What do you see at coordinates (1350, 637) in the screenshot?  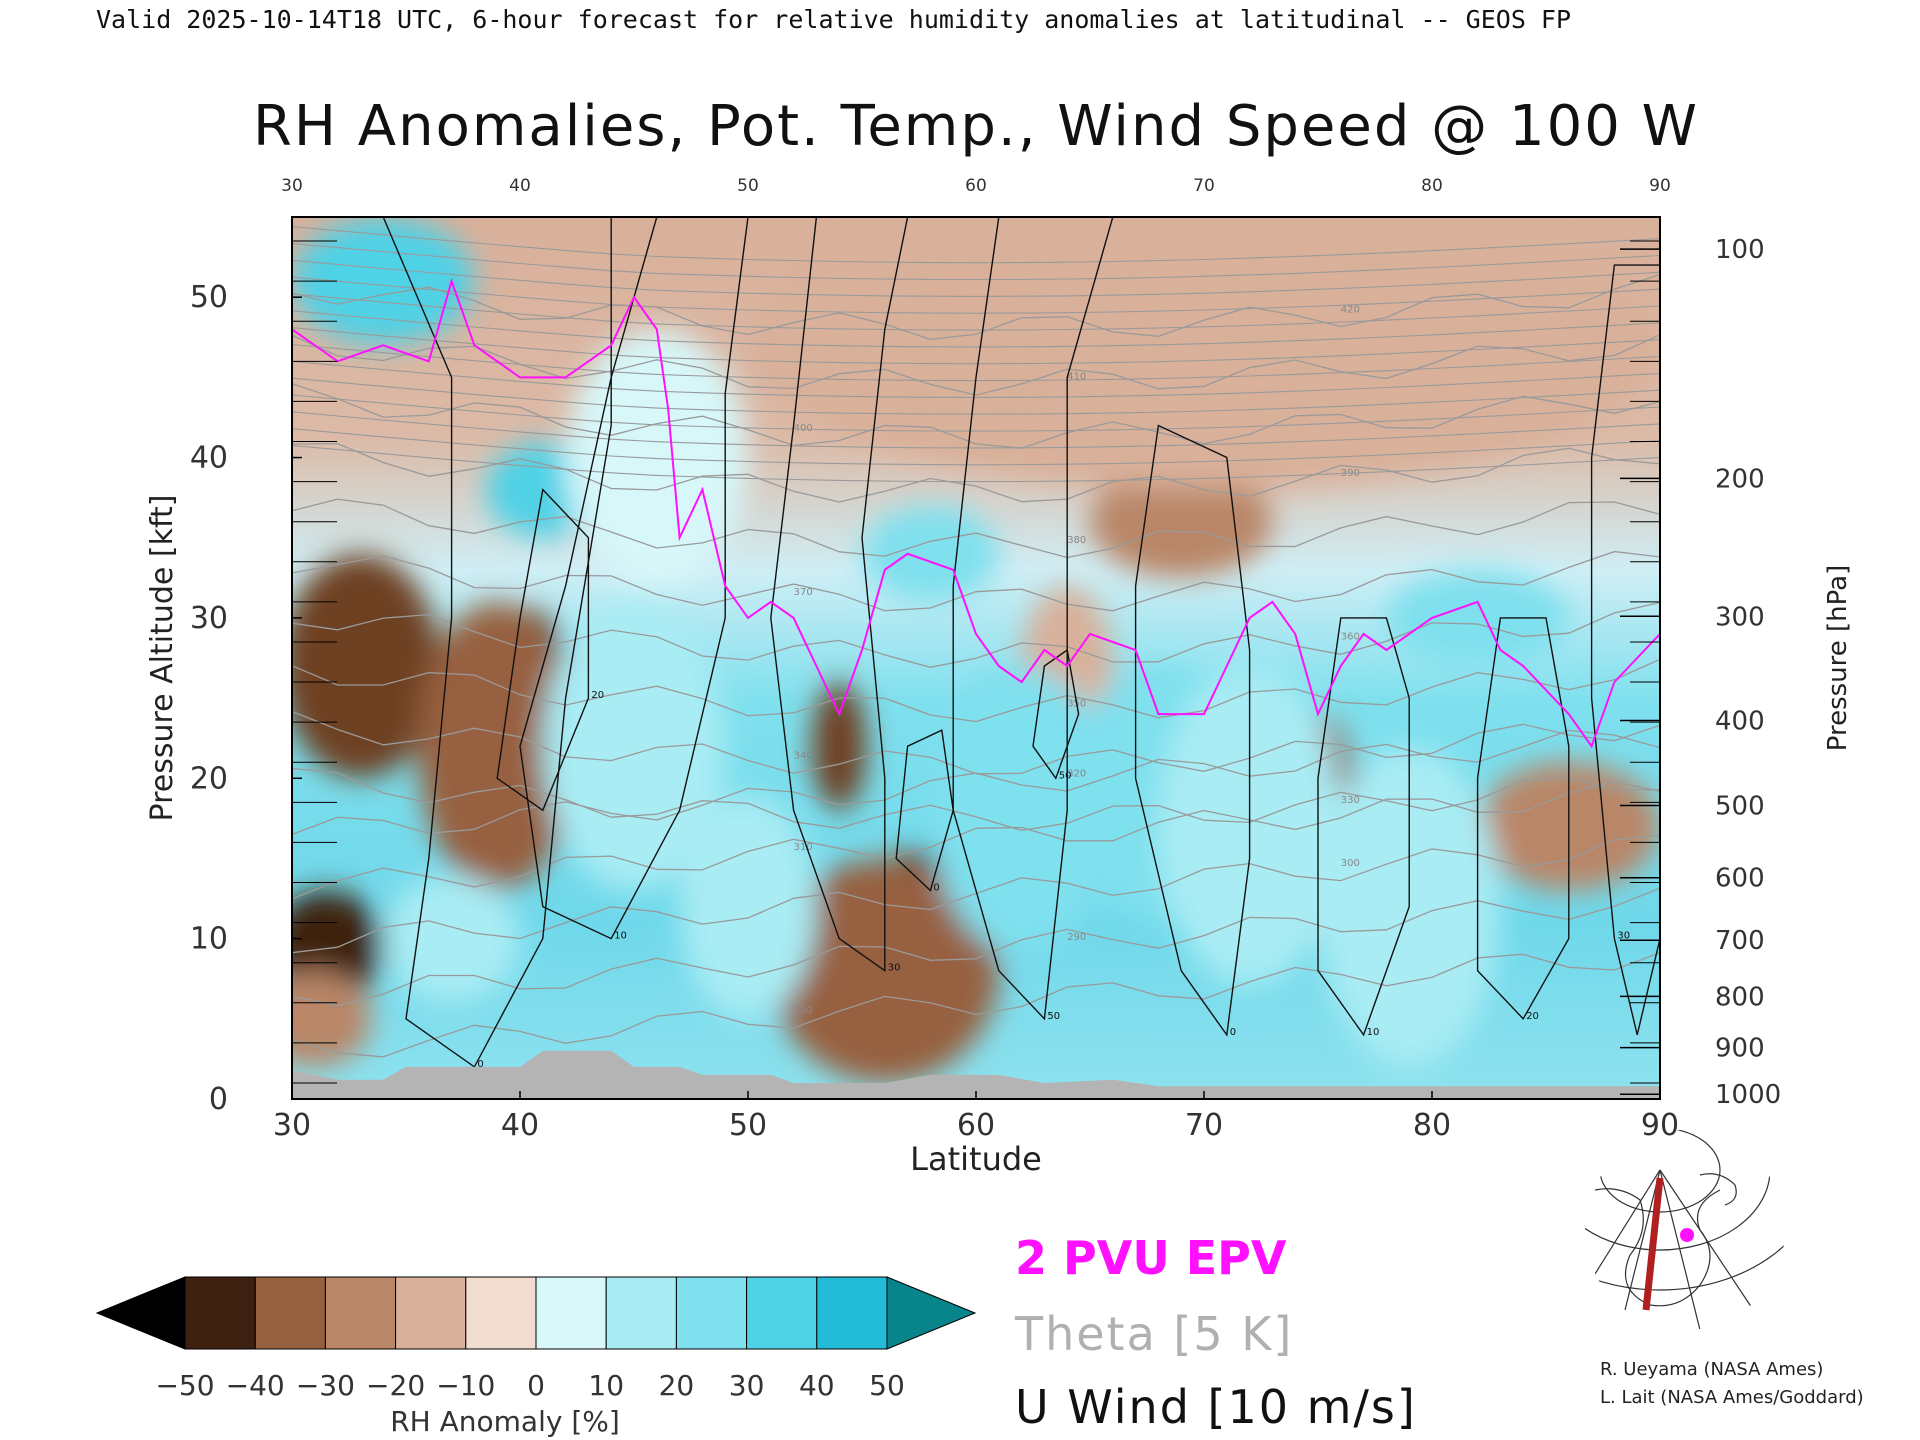 I see `theta-contour-label: 360` at bounding box center [1350, 637].